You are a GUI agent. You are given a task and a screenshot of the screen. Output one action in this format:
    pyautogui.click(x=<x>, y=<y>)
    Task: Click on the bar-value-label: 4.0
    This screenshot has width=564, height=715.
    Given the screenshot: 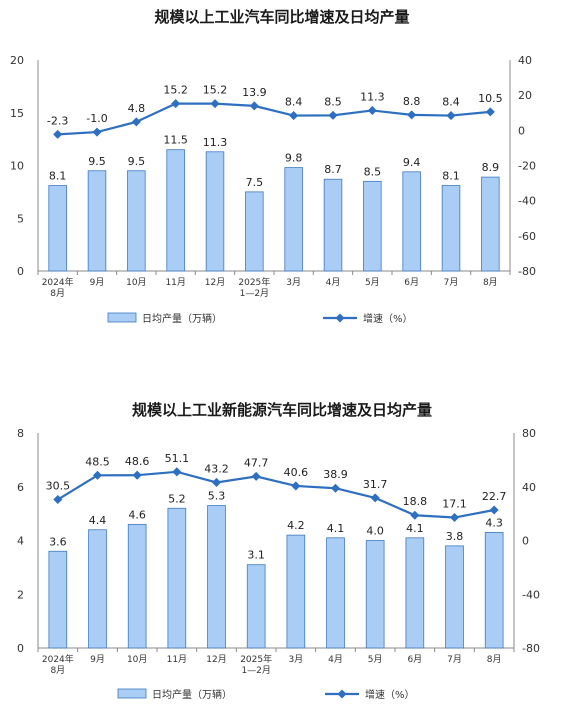 What is the action you would take?
    pyautogui.click(x=375, y=531)
    